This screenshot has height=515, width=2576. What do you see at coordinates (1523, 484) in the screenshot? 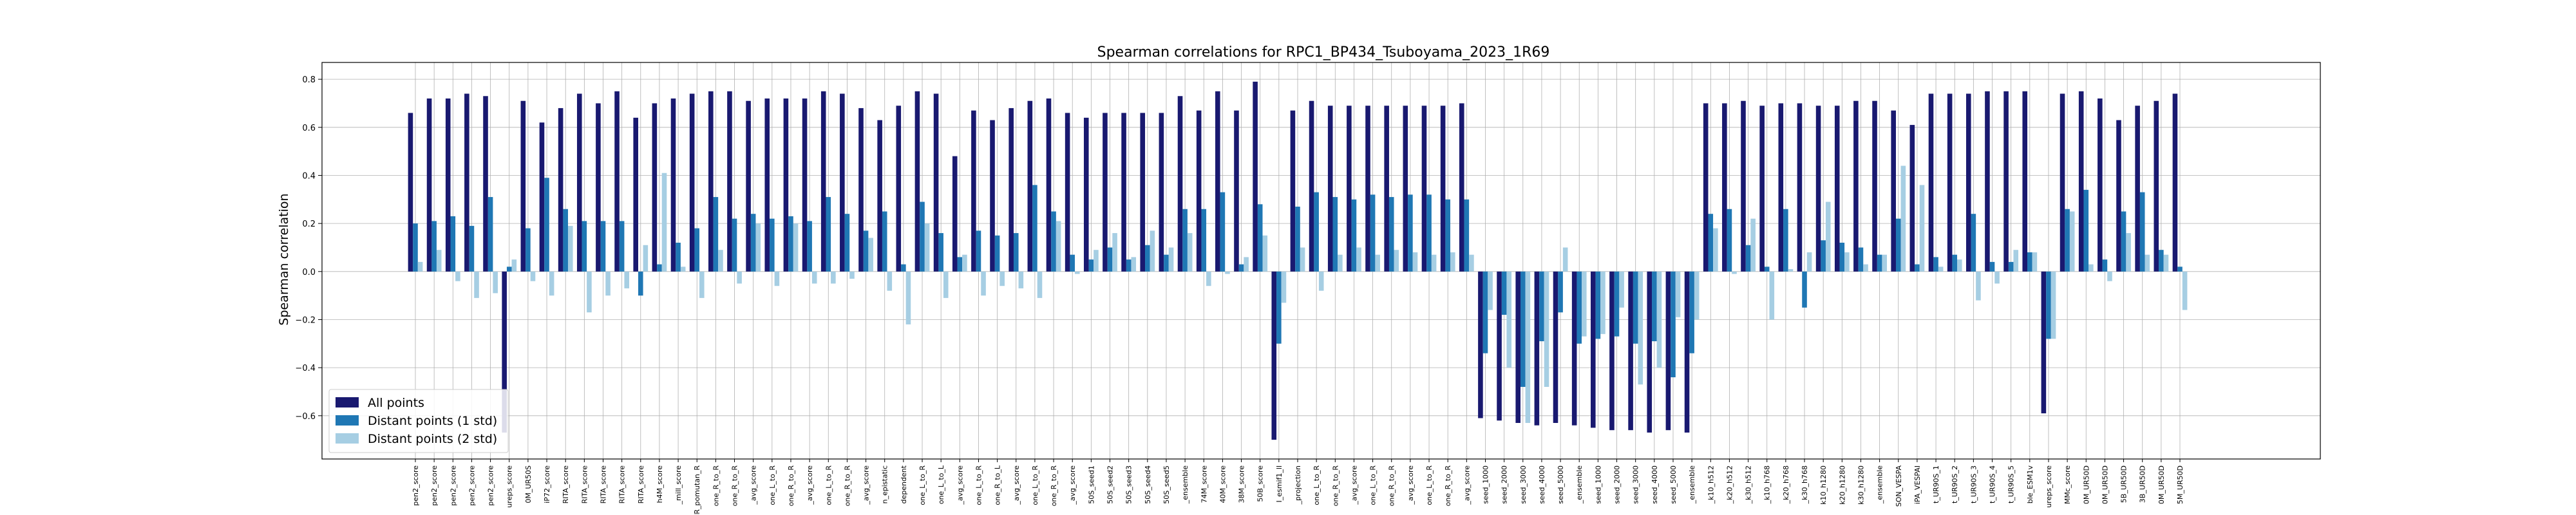
I see `x-tick-label: seed_3000` at bounding box center [1523, 484].